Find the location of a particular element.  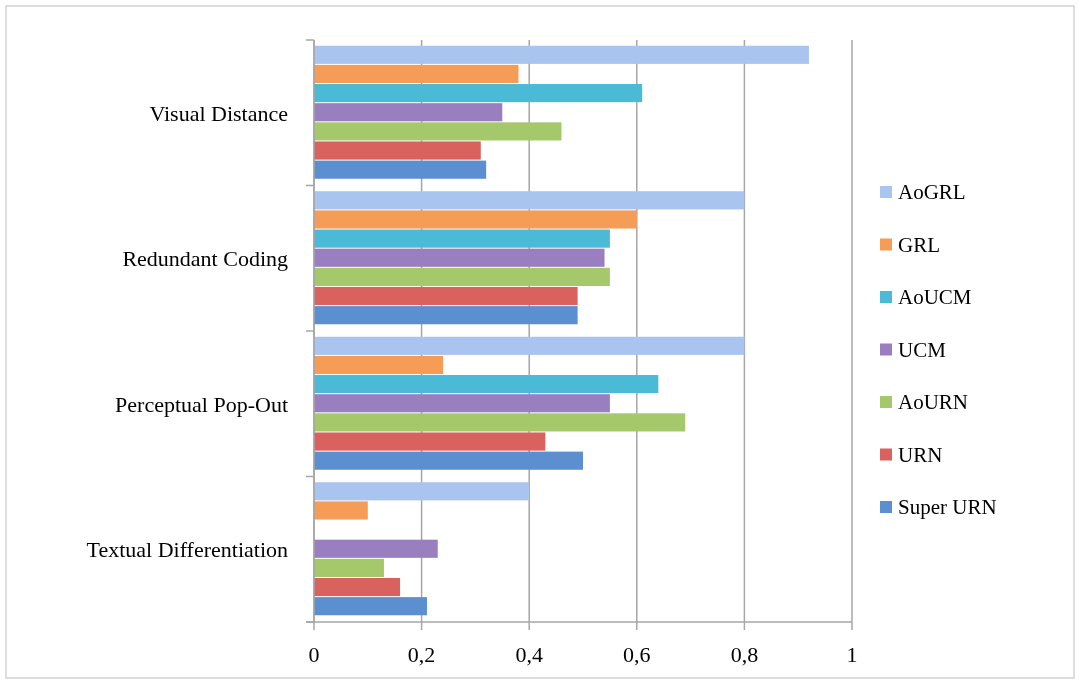

legend-label: AoGRL is located at coordinates (932, 192).